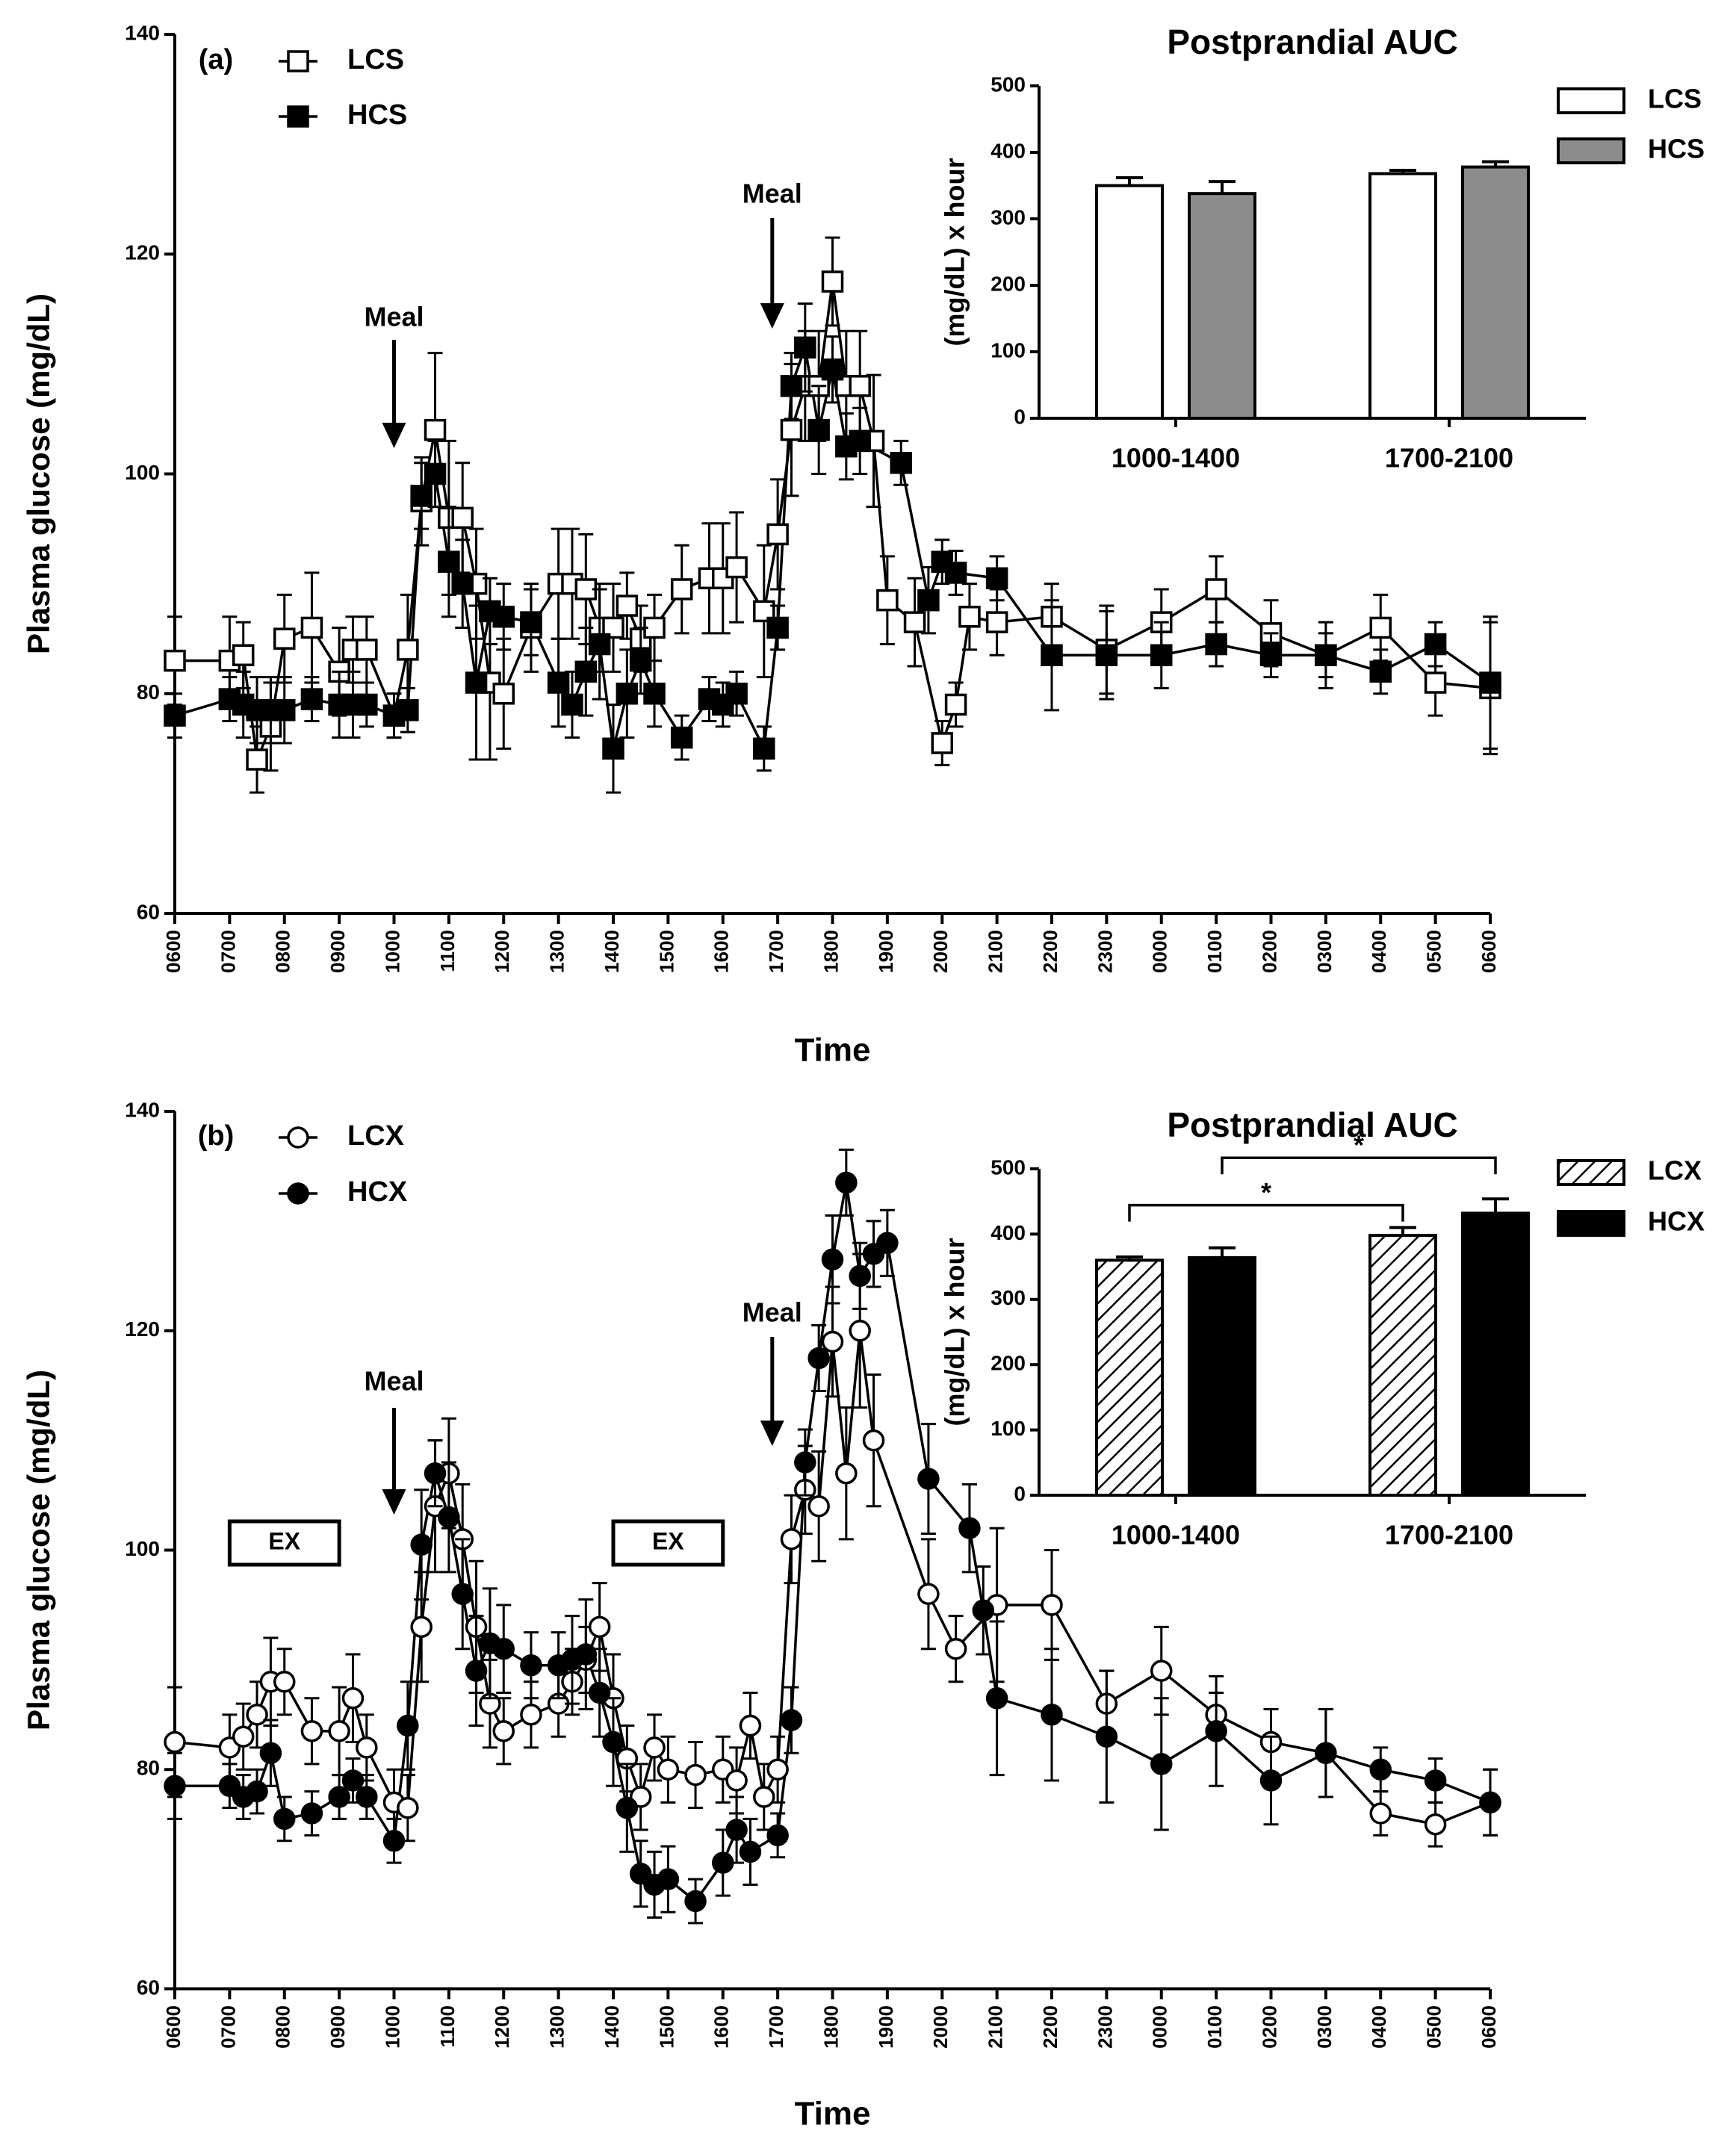 The height and width of the screenshot is (2142, 1736). What do you see at coordinates (612, 951) in the screenshot?
I see `x-tick-label: 1400` at bounding box center [612, 951].